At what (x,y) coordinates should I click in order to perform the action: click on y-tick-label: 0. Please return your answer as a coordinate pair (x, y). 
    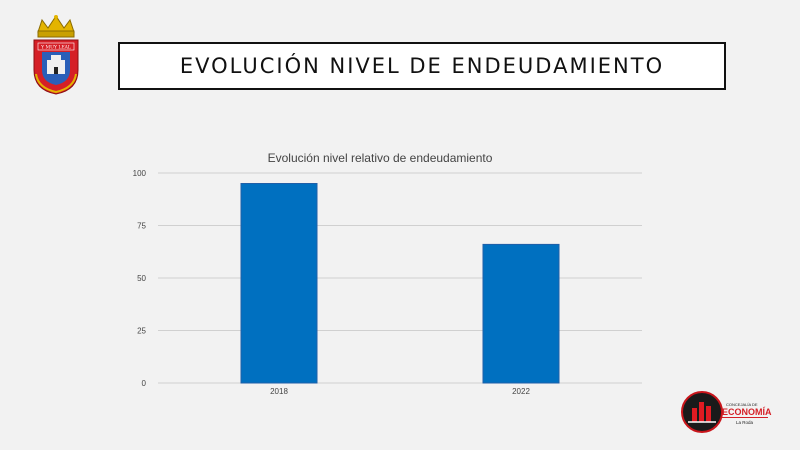
    Looking at the image, I should click on (144, 383).